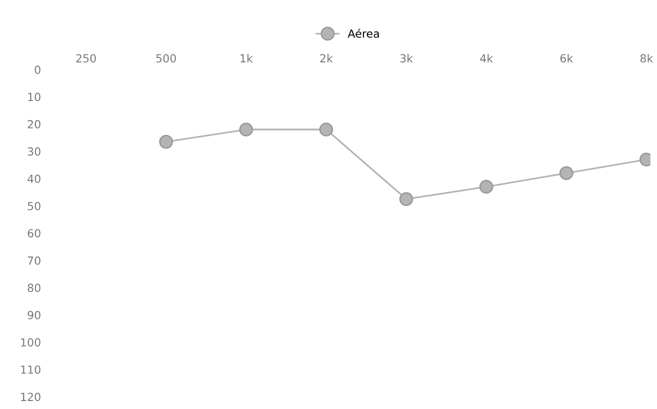 This screenshot has width=657, height=409. Describe the element at coordinates (326, 58) in the screenshot. I see `x-tick-label: 2k` at that location.